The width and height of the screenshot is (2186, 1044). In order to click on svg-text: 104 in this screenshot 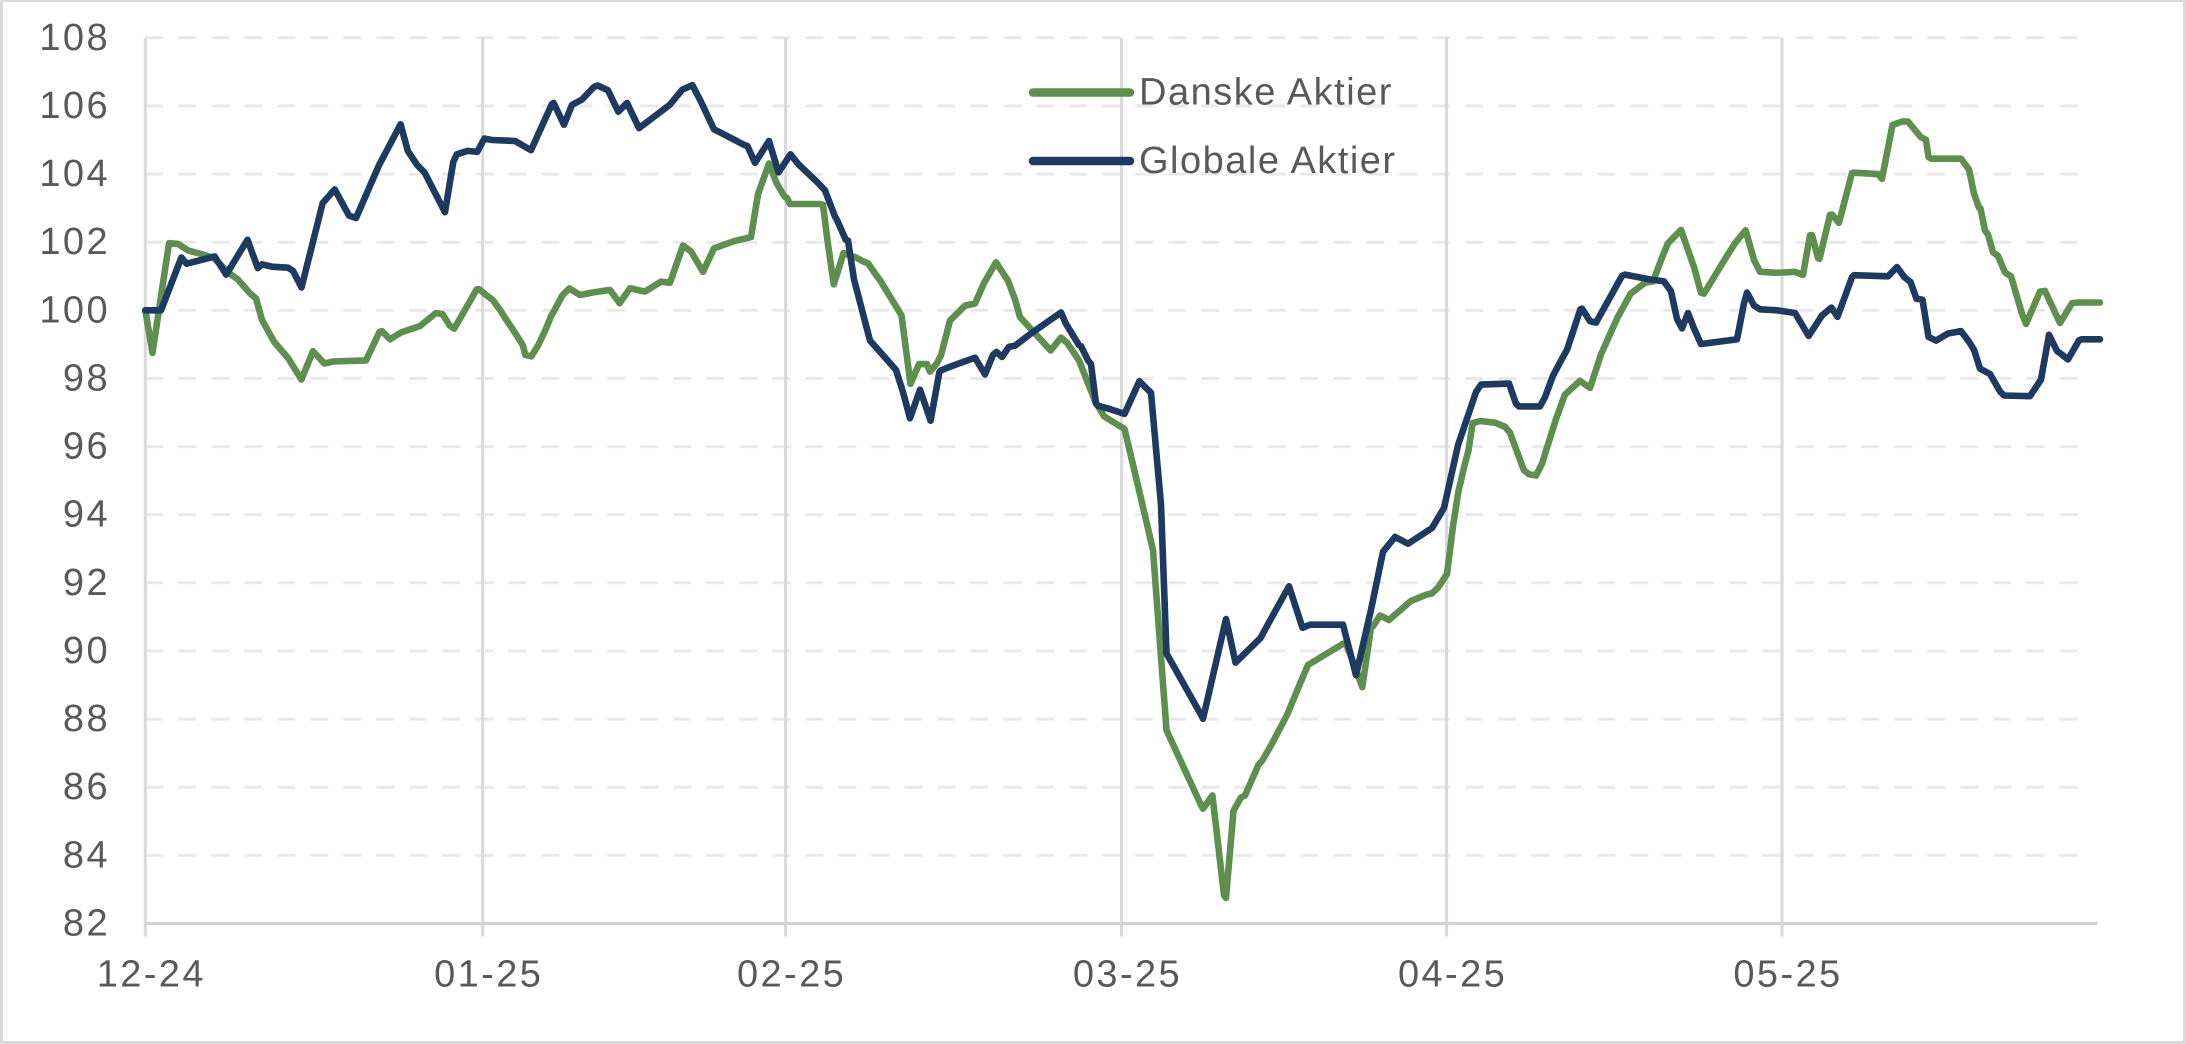, I will do `click(74, 174)`.